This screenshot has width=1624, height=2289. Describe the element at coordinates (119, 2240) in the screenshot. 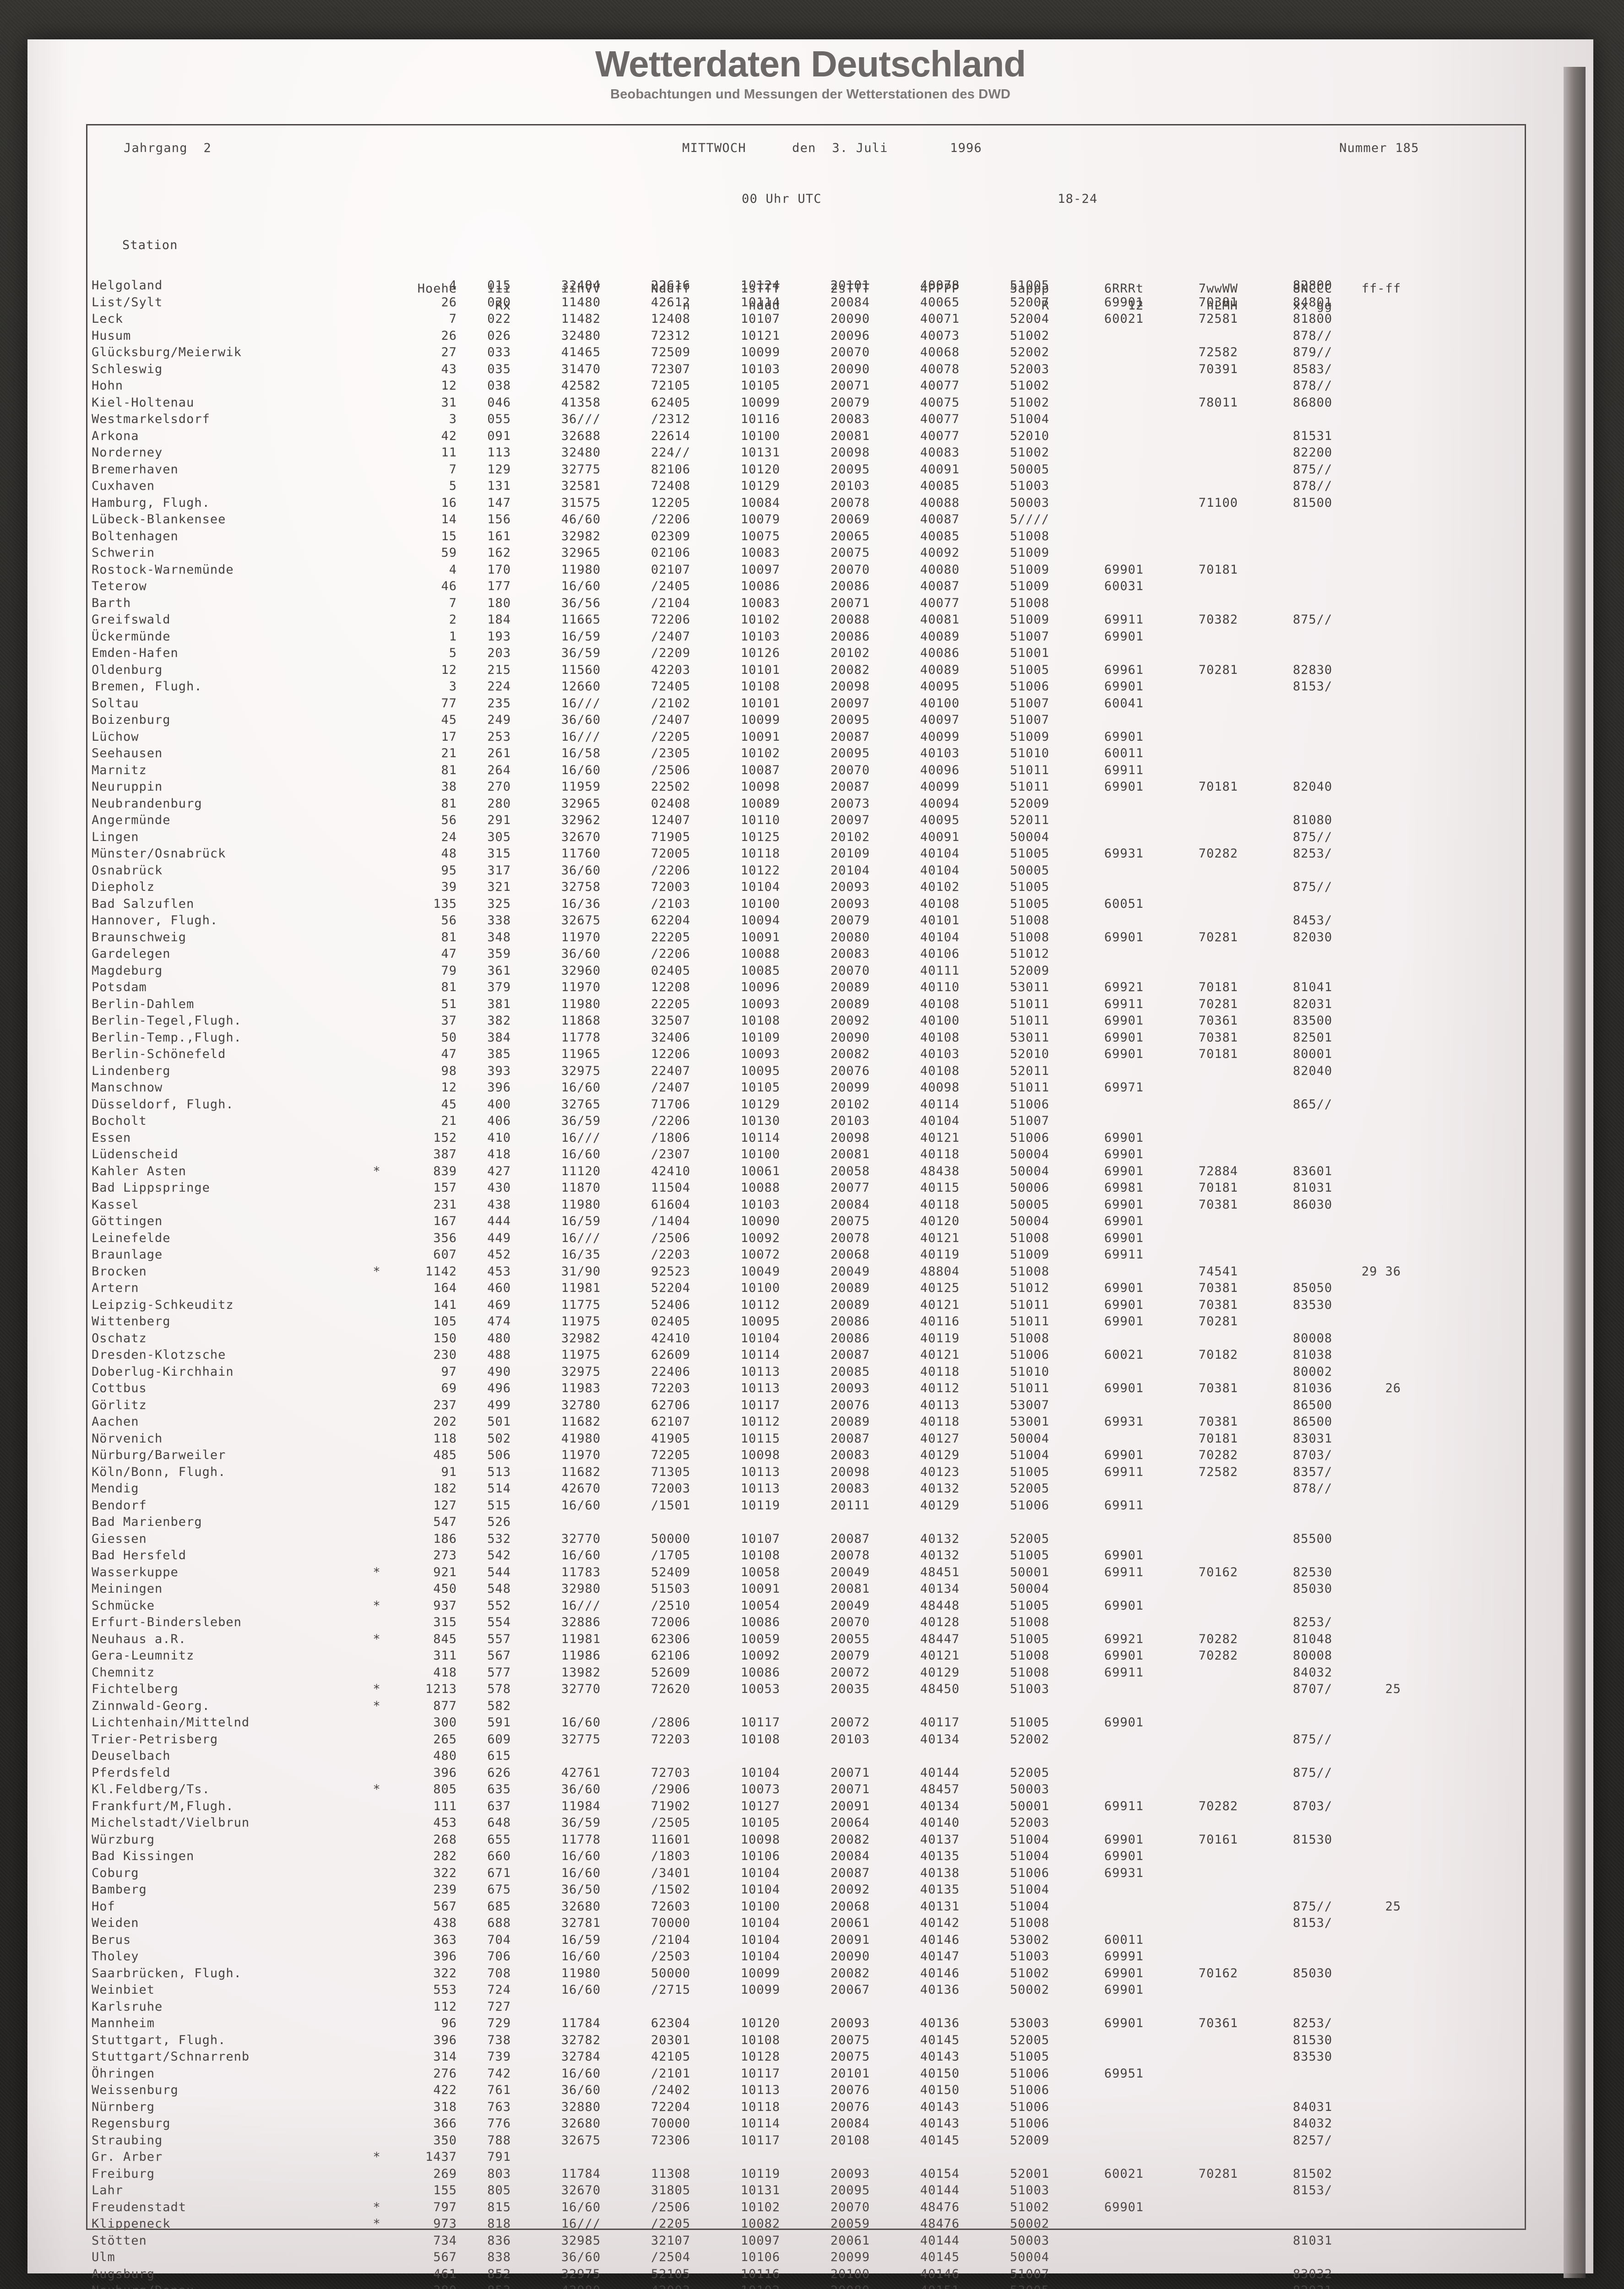

I see `station-name: Stötten` at that location.